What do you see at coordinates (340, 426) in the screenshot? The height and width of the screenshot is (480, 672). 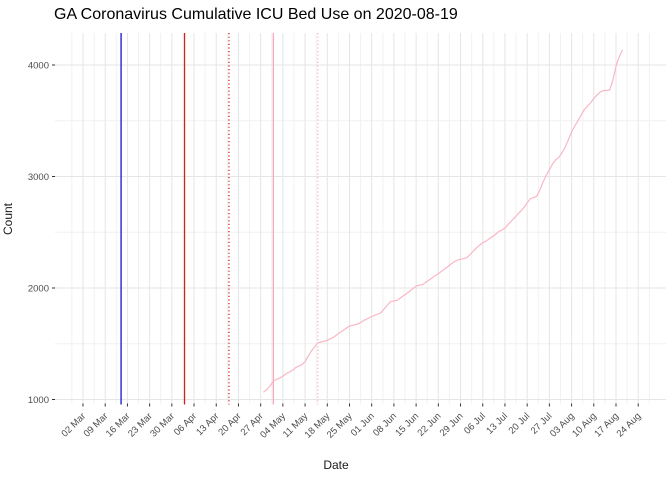 I see `x-tick-label: 25 May` at bounding box center [340, 426].